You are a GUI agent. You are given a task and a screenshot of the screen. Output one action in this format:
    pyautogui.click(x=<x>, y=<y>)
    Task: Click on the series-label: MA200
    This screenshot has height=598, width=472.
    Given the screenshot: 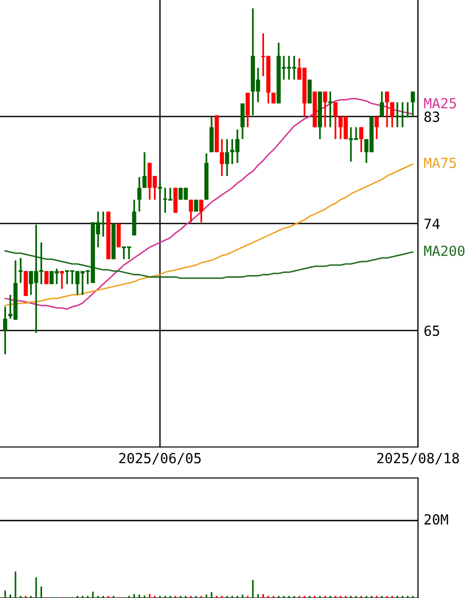 What is the action you would take?
    pyautogui.click(x=444, y=251)
    